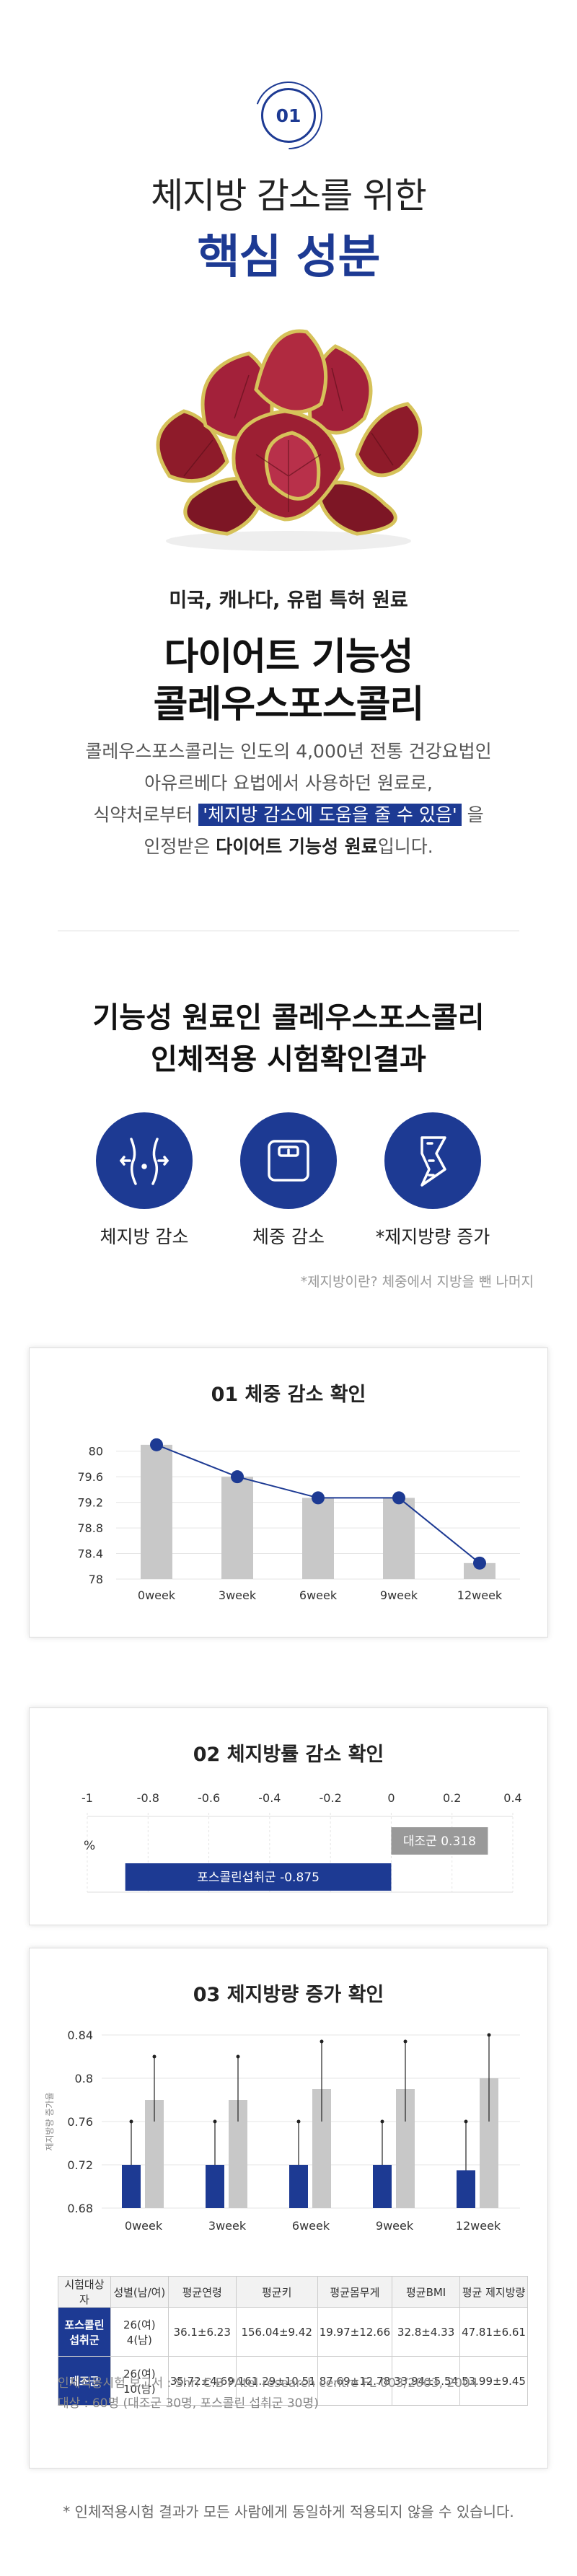 The height and width of the screenshot is (2576, 577). I want to click on unit-label: %, so click(89, 1846).